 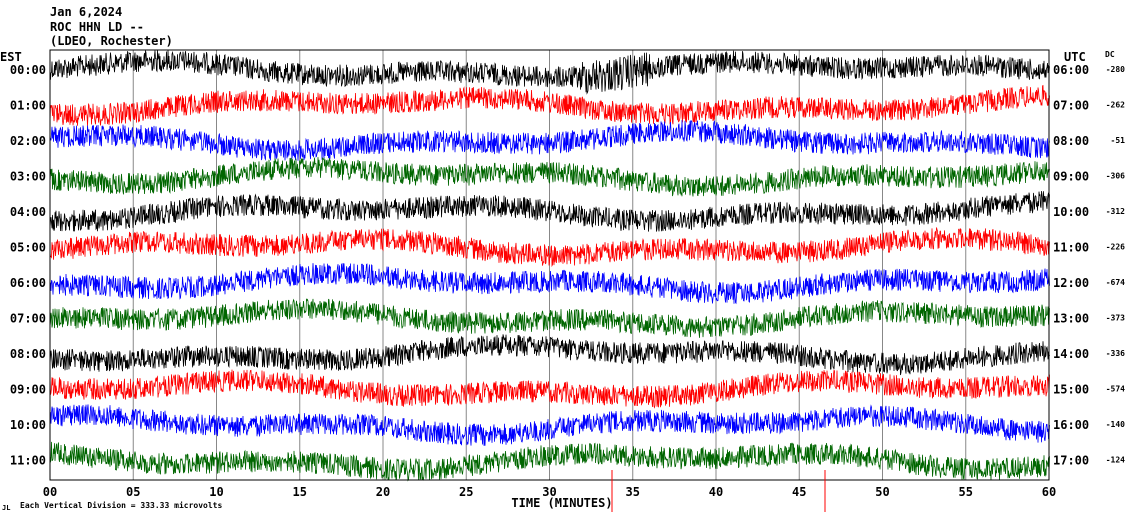 What do you see at coordinates (28, 390) in the screenshot?
I see `est-hour-label: 09:00` at bounding box center [28, 390].